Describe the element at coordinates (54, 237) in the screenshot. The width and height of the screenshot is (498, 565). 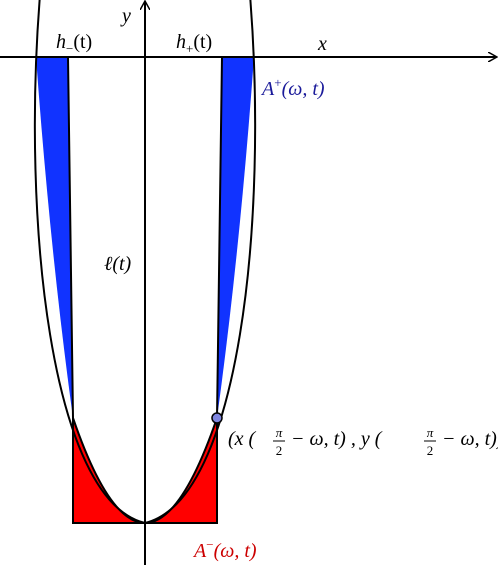
I see `blue-region-left` at that location.